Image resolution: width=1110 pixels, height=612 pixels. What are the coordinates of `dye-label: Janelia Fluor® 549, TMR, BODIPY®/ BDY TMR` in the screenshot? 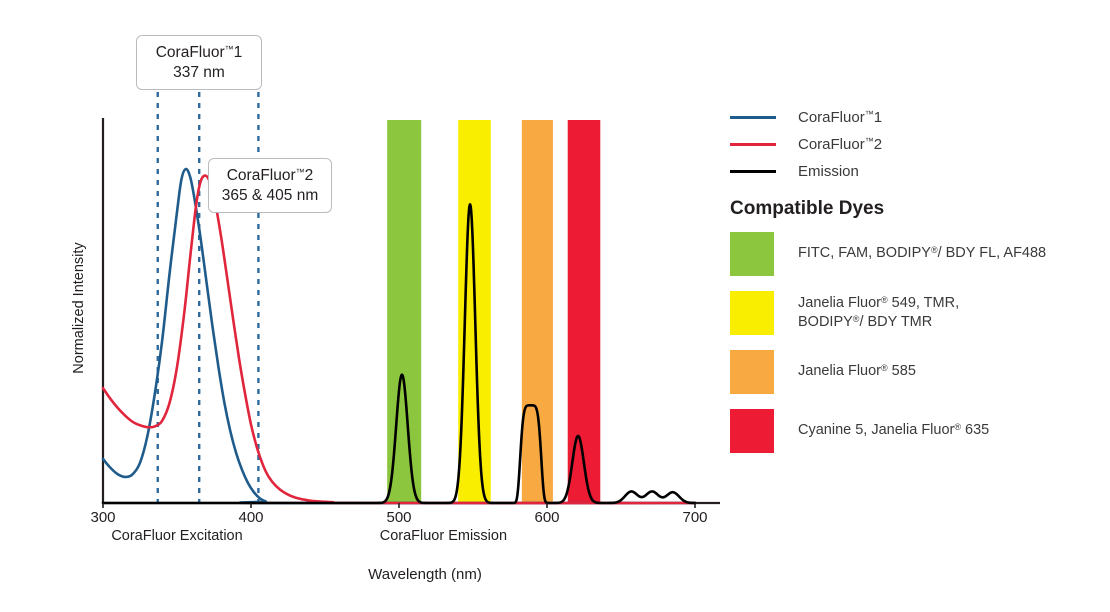 It's located at (878, 313).